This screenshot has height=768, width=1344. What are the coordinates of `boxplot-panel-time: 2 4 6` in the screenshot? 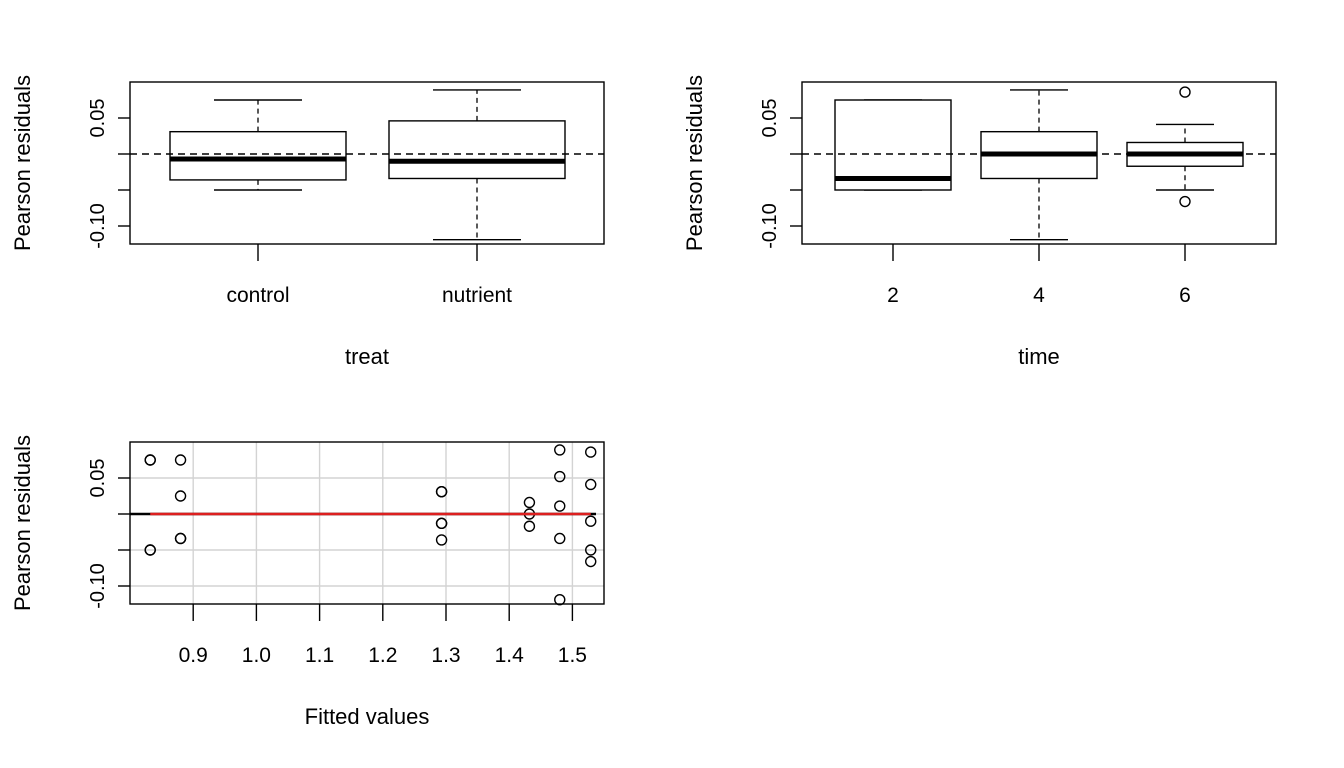 It's located at (1039, 196).